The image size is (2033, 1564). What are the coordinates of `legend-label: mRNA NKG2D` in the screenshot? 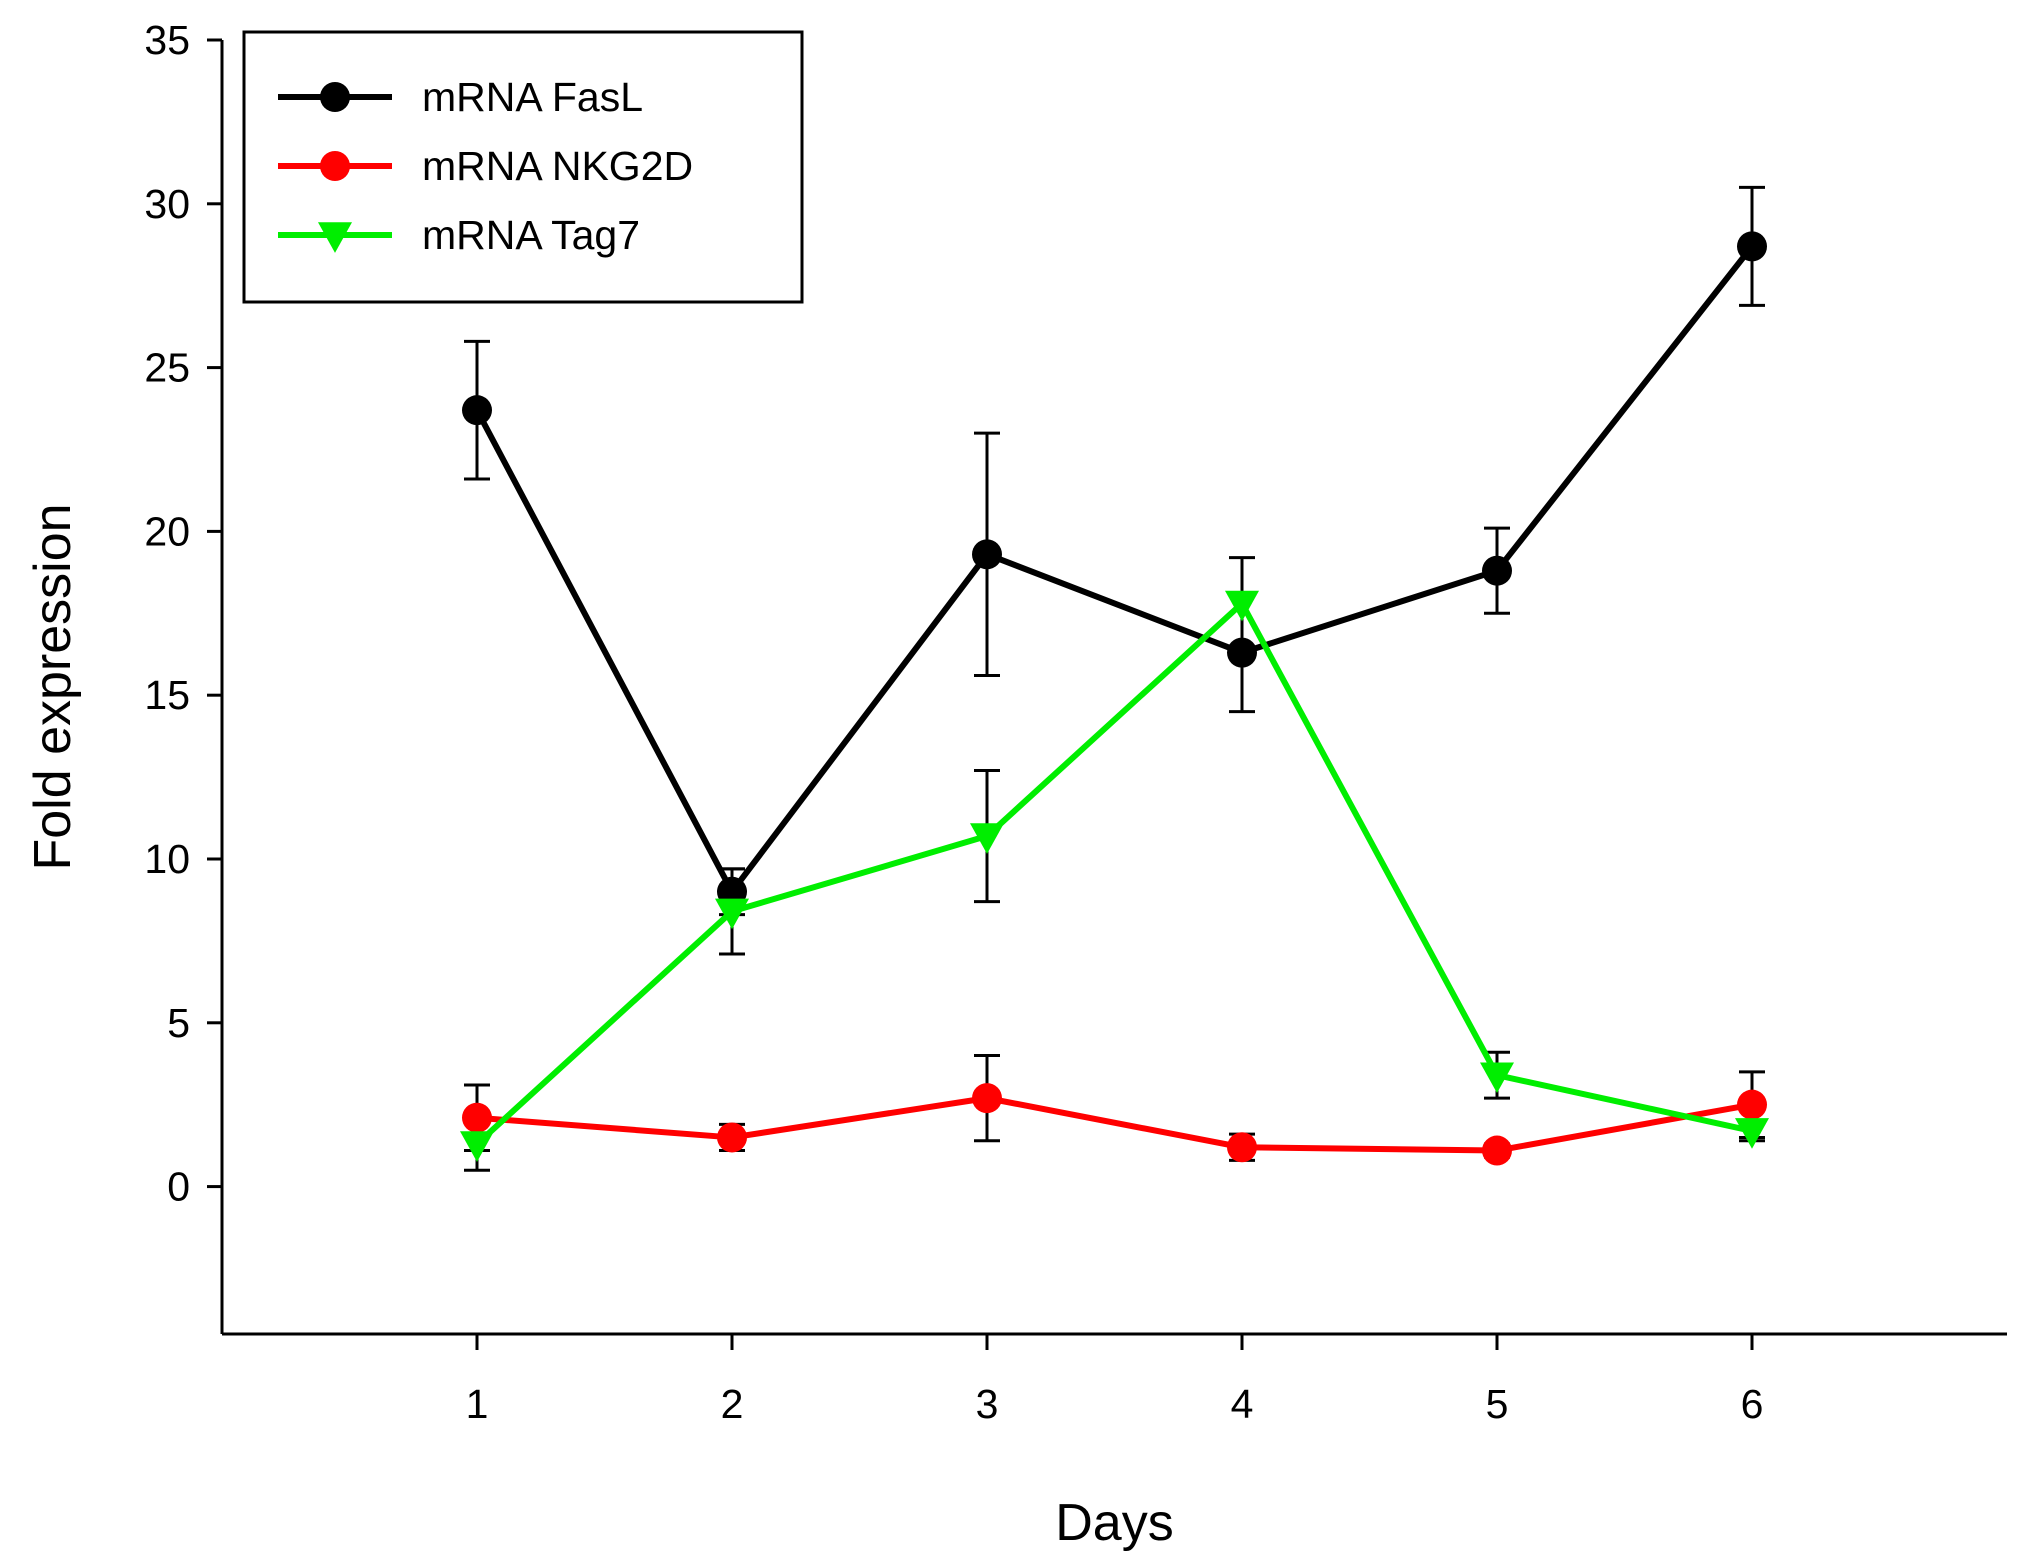 It's located at (557, 166).